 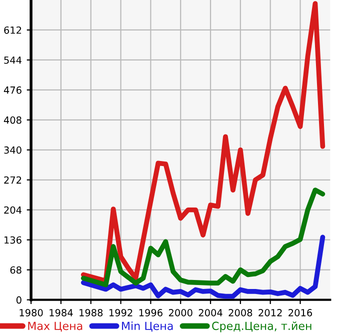 I want to click on x-tick-label: 2012, so click(x=270, y=312).